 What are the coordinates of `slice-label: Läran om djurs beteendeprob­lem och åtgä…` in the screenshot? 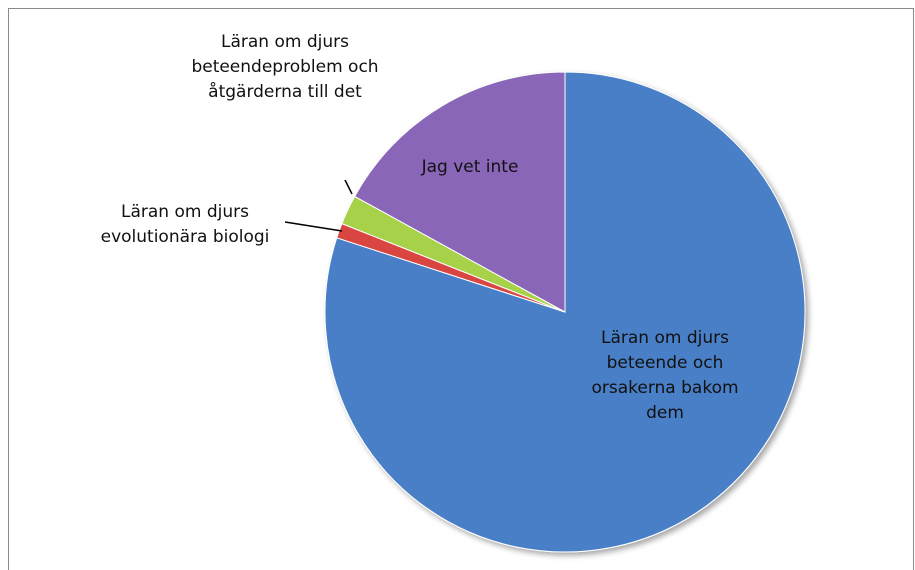 It's located at (285, 67).